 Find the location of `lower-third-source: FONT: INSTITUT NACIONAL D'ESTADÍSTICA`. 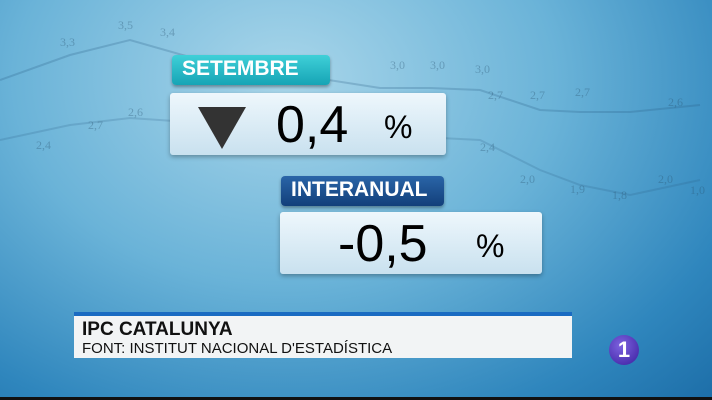

lower-third-source: FONT: INSTITUT NACIONAL D'ESTADÍSTICA is located at coordinates (237, 348).